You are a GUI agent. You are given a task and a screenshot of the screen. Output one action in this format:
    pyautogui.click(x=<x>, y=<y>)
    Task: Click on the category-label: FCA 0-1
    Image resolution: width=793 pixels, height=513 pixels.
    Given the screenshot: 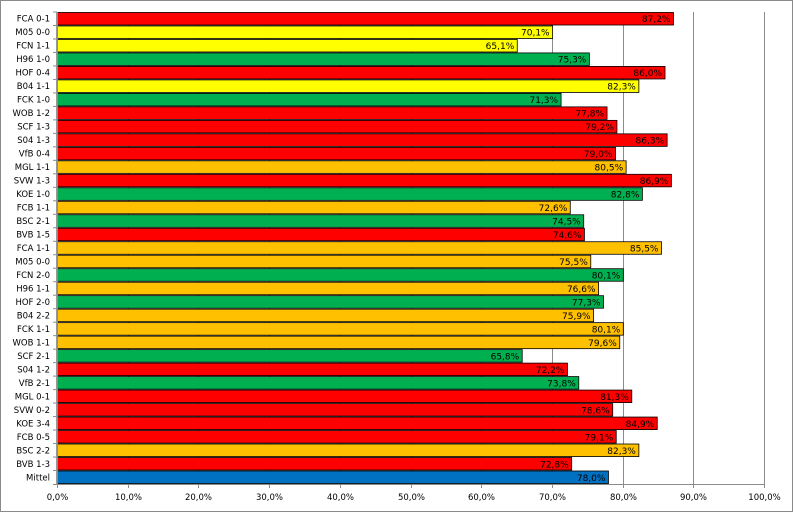 What is the action you would take?
    pyautogui.click(x=33, y=20)
    